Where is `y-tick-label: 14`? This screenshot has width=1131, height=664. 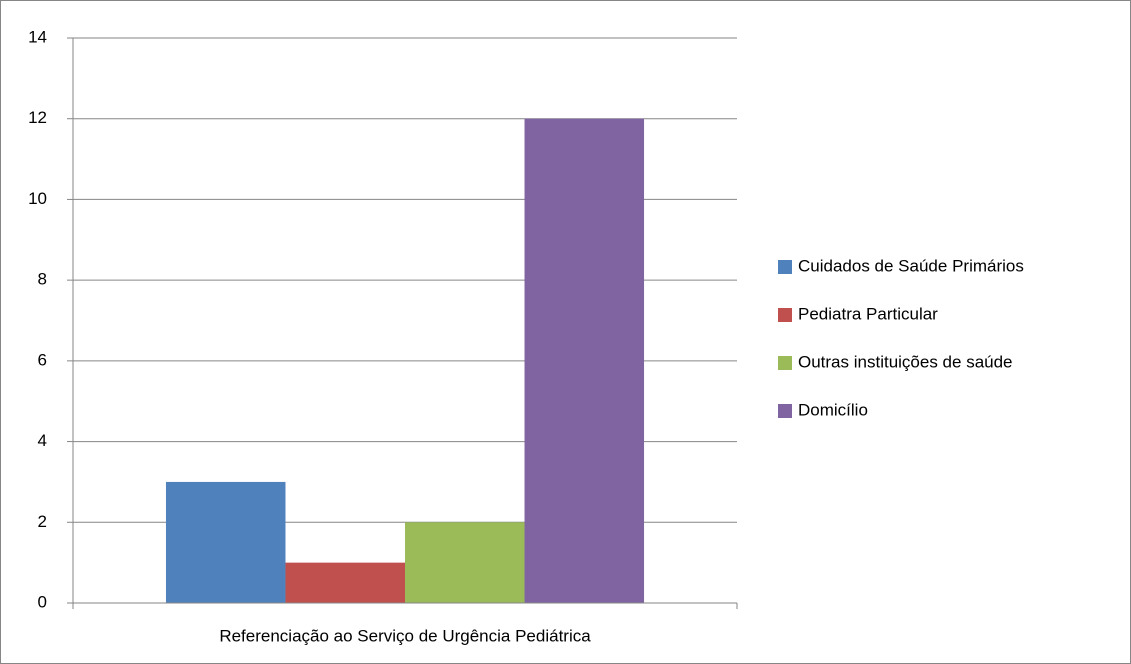 y-tick-label: 14 is located at coordinates (37, 36).